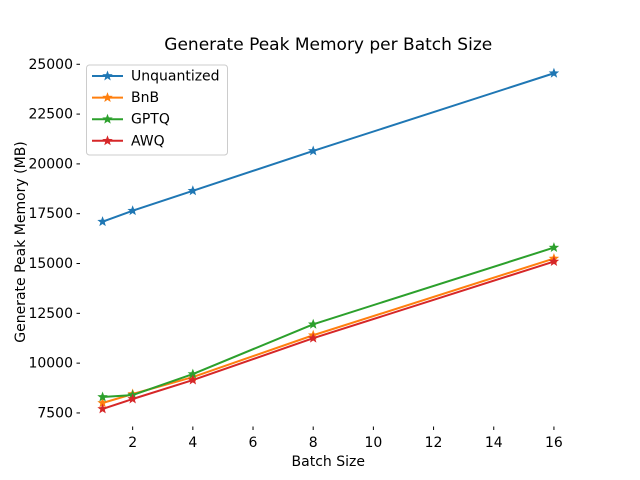 Image resolution: width=640 pixels, height=480 pixels. Describe the element at coordinates (554, 443) in the screenshot. I see `x-tick-label: 16` at that location.